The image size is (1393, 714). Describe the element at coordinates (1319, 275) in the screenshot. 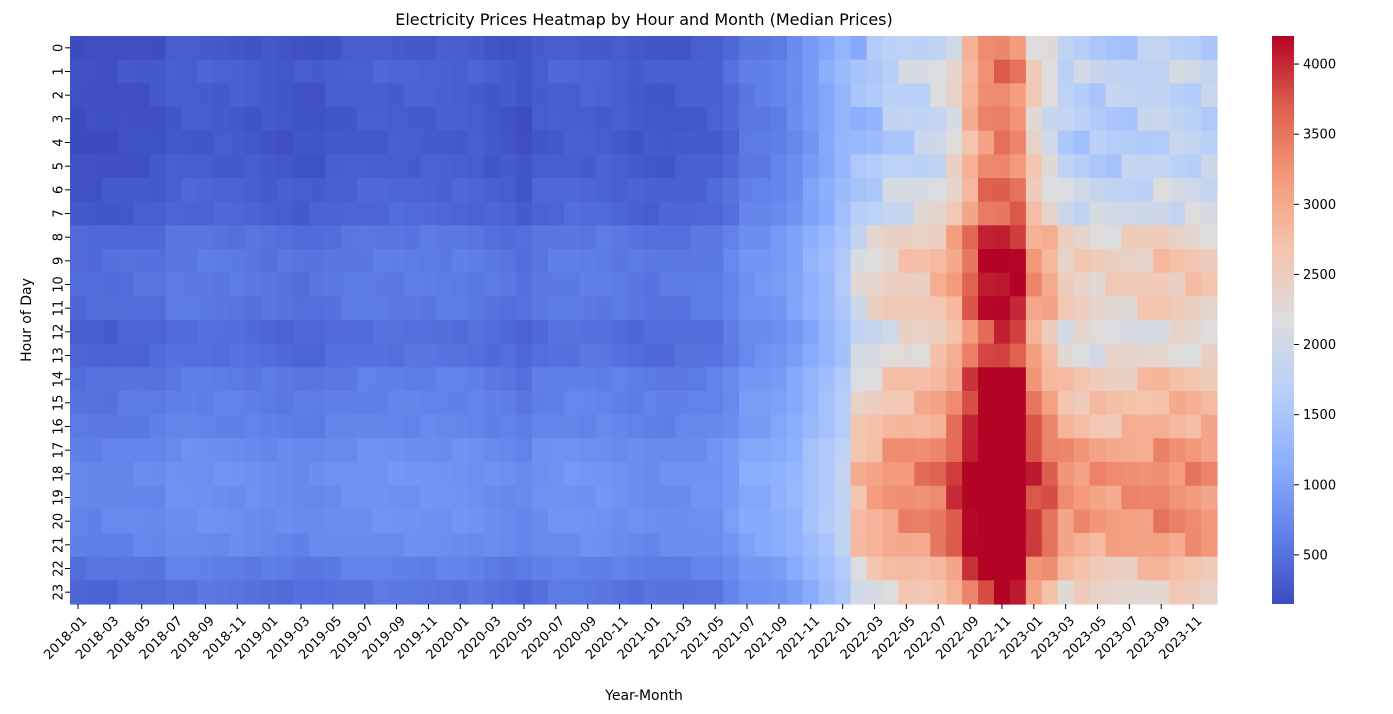

I see `colorbar-tick-label: 2500` at that location.